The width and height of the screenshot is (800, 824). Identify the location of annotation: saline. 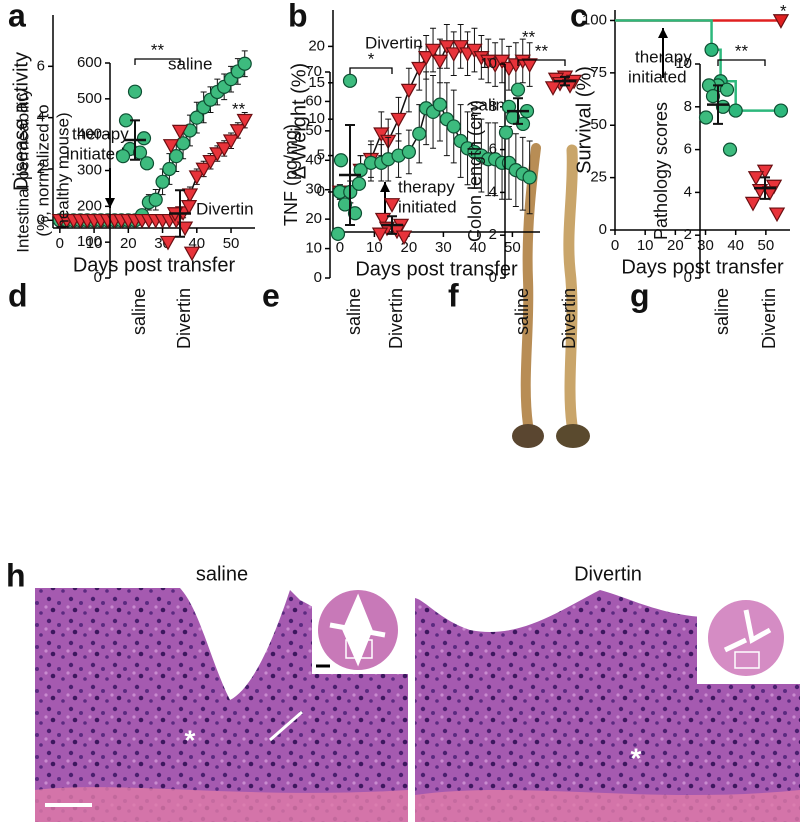
(190, 63).